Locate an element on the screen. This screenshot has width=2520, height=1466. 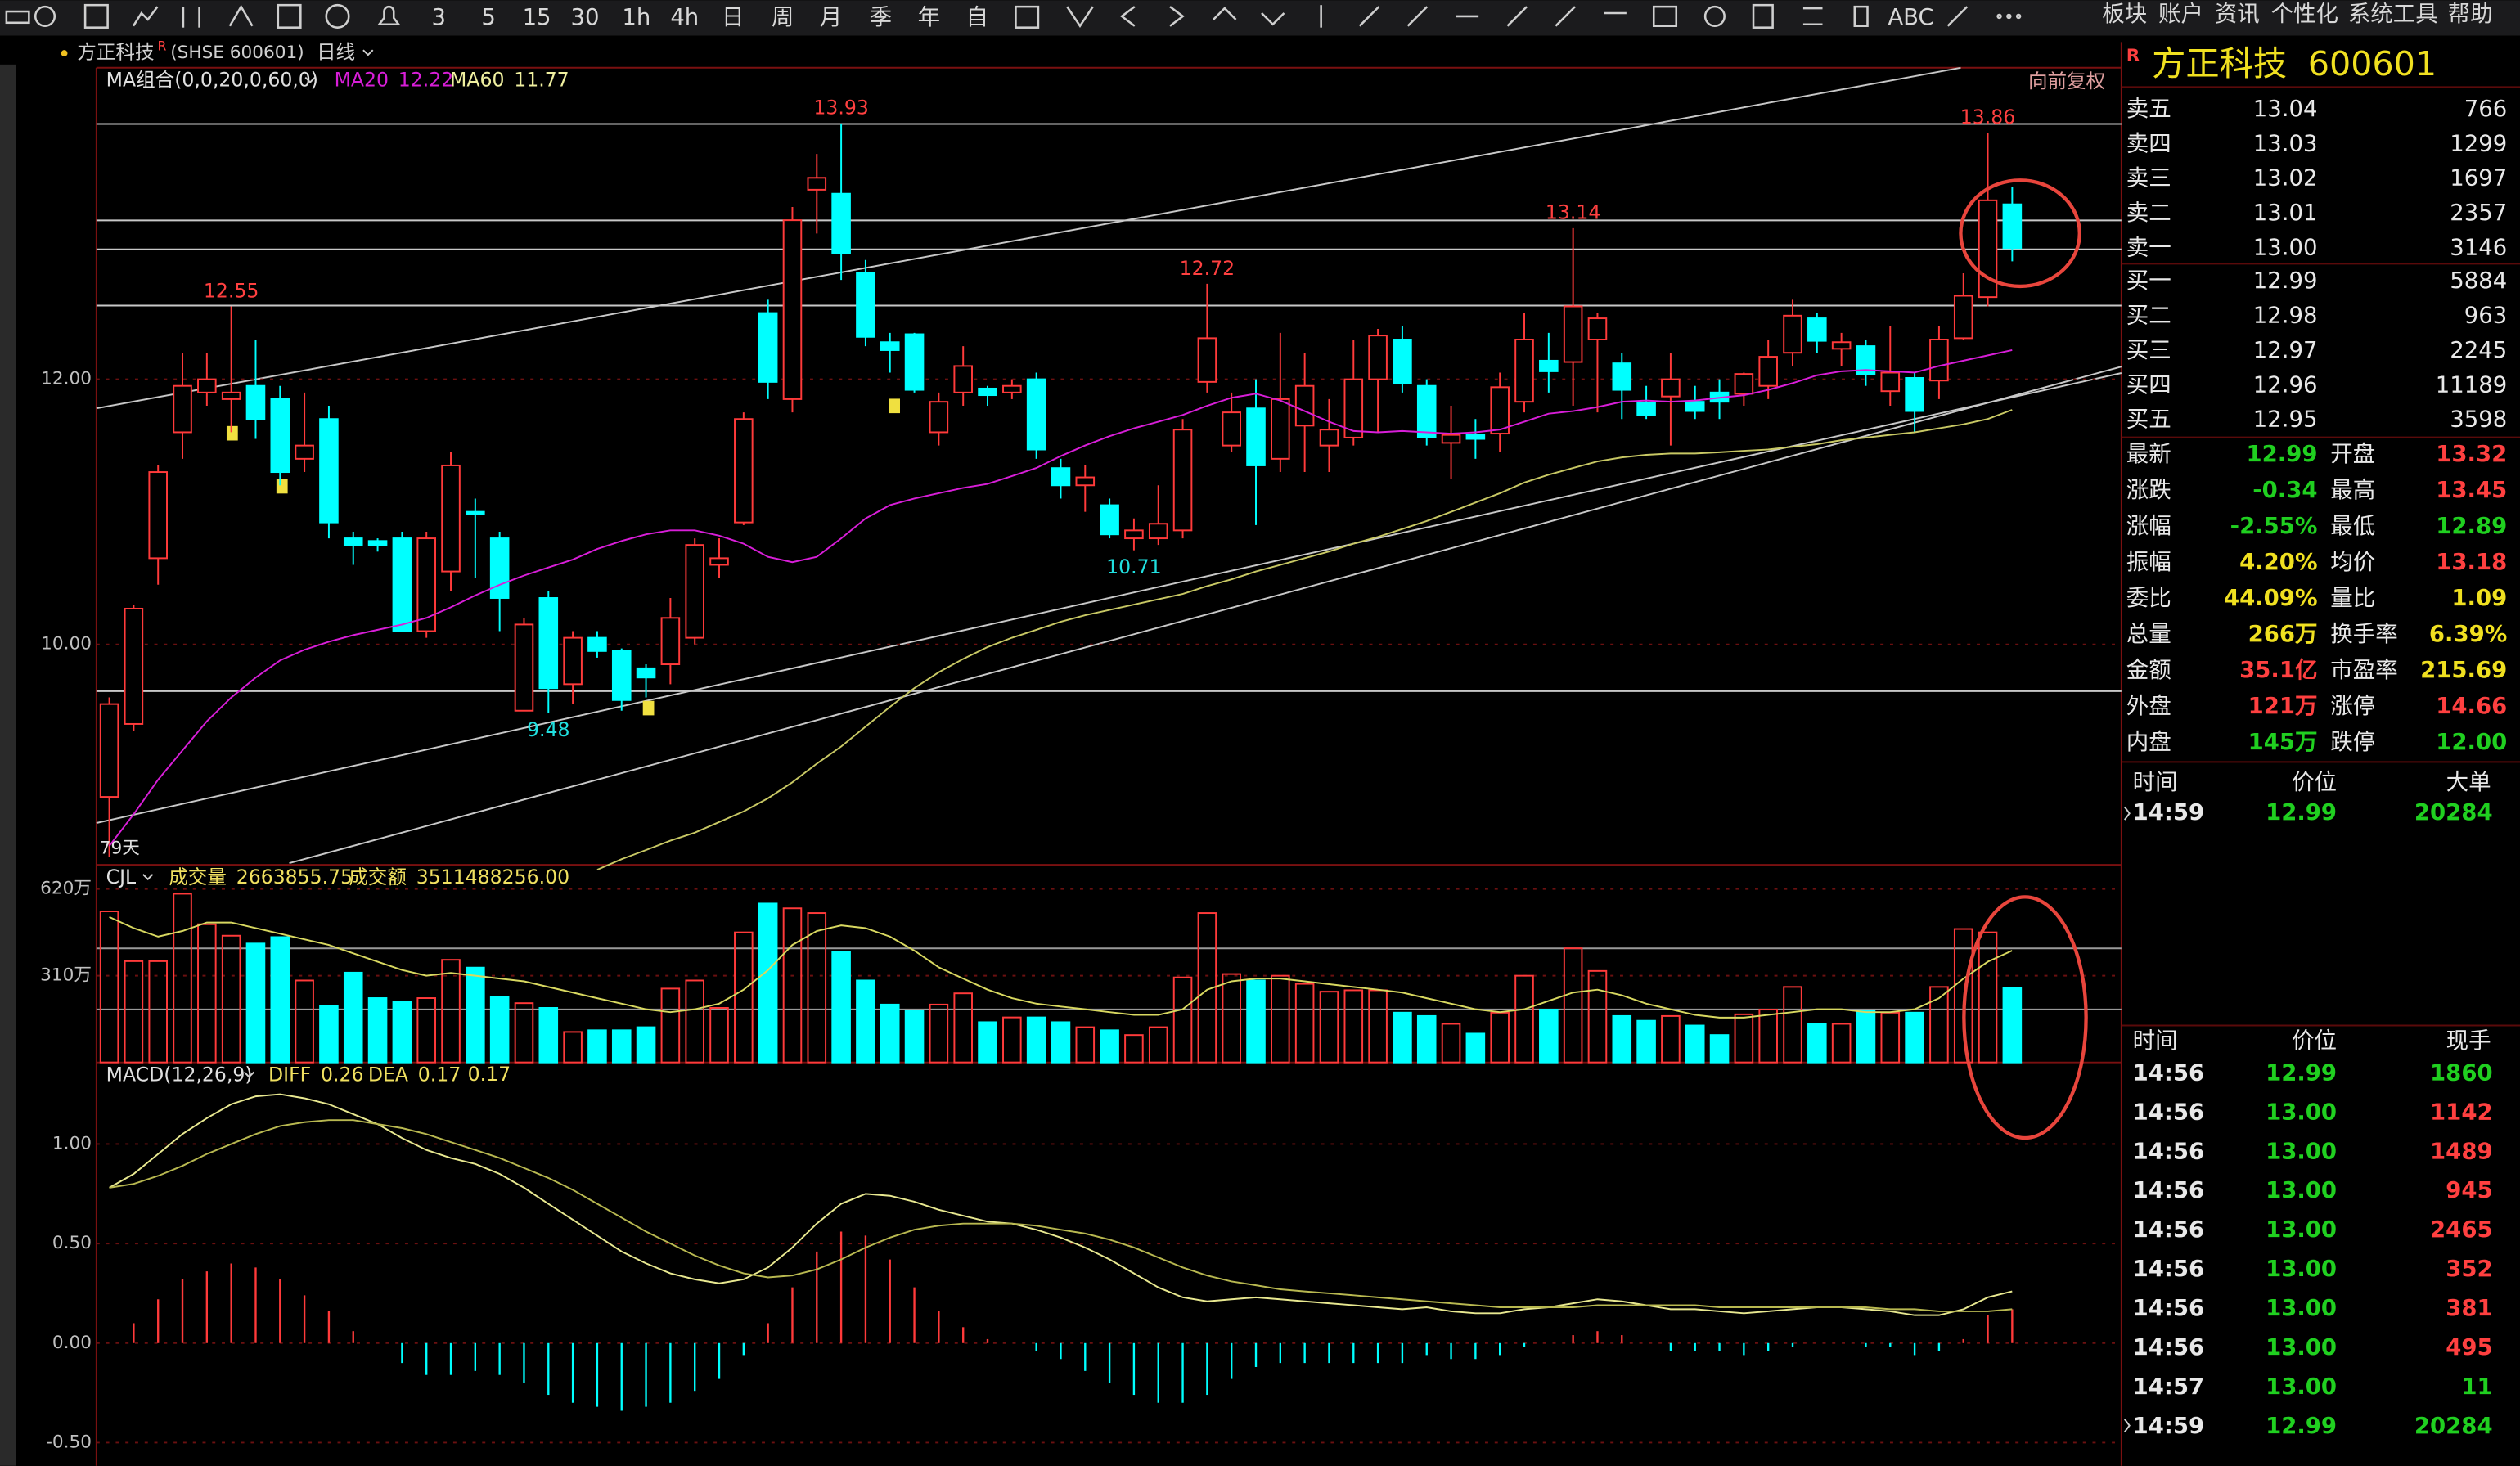
legend-text: MA60 is located at coordinates (477, 79).